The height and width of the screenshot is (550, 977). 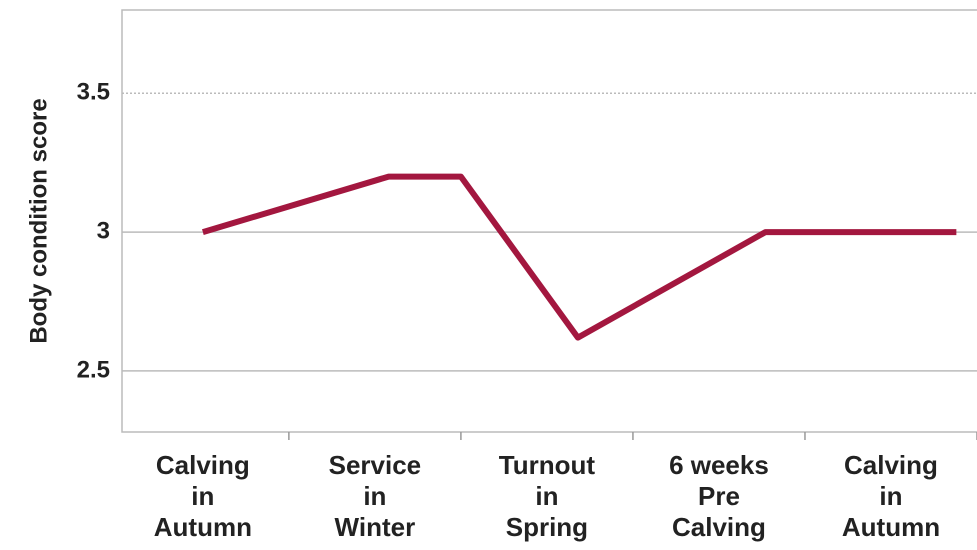 What do you see at coordinates (93, 92) in the screenshot?
I see `y-tick-label: 3.5` at bounding box center [93, 92].